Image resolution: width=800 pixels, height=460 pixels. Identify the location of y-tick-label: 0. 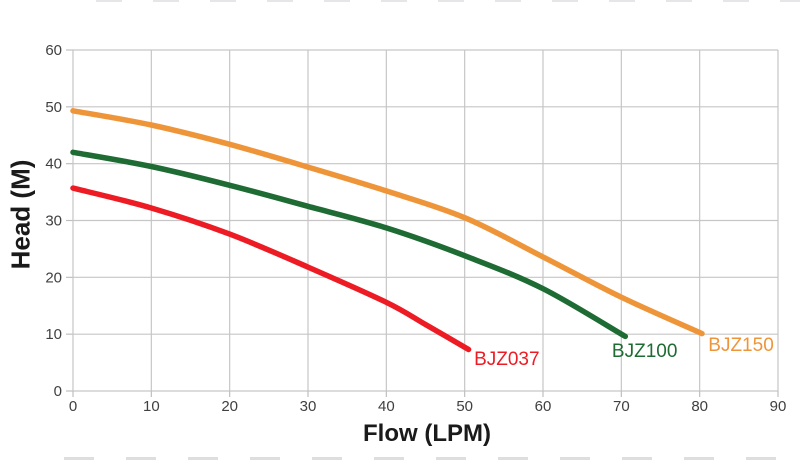
(58, 391).